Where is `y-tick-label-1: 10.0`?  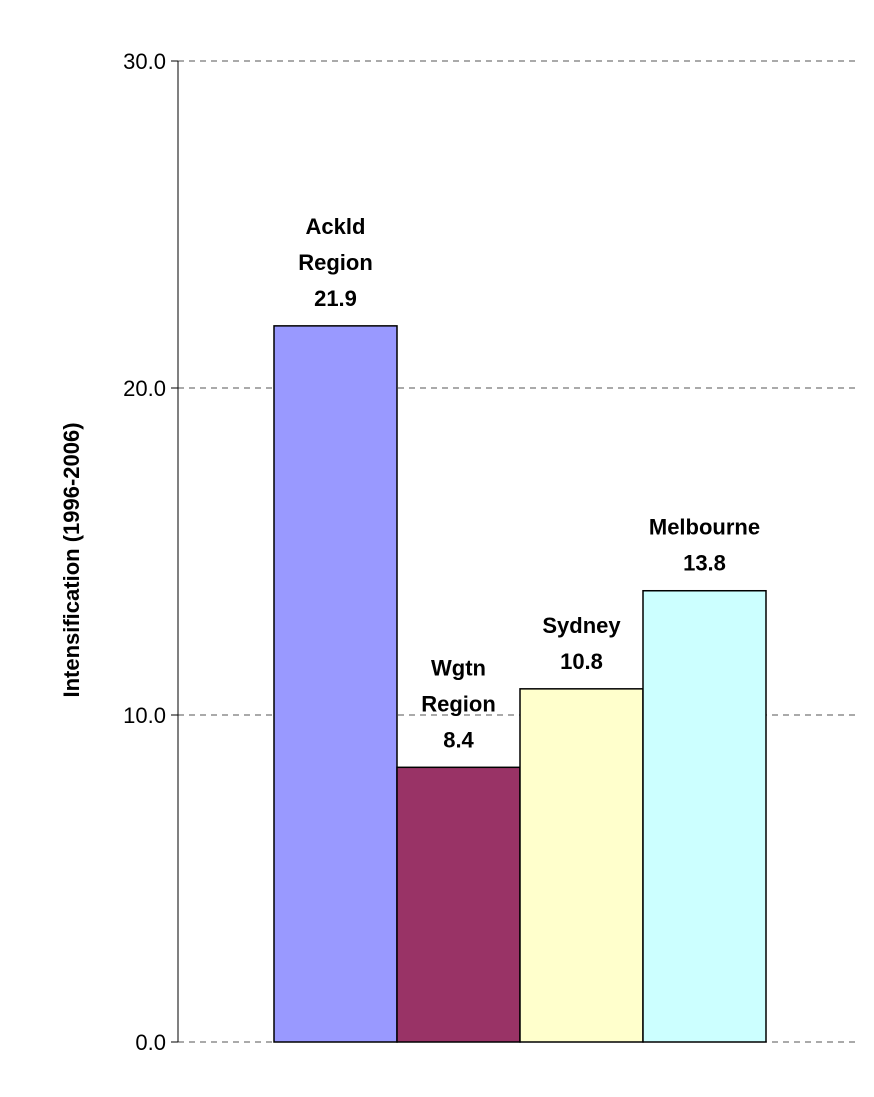
y-tick-label-1: 10.0 is located at coordinates (144, 715).